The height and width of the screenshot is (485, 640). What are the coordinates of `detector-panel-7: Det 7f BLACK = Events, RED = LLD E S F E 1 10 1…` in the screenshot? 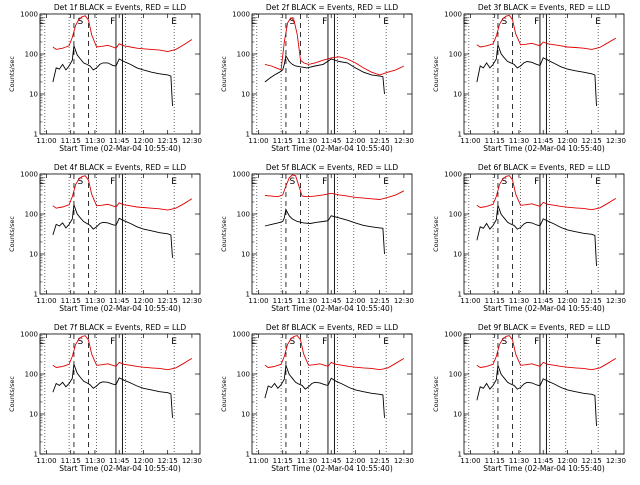 It's located at (105, 398).